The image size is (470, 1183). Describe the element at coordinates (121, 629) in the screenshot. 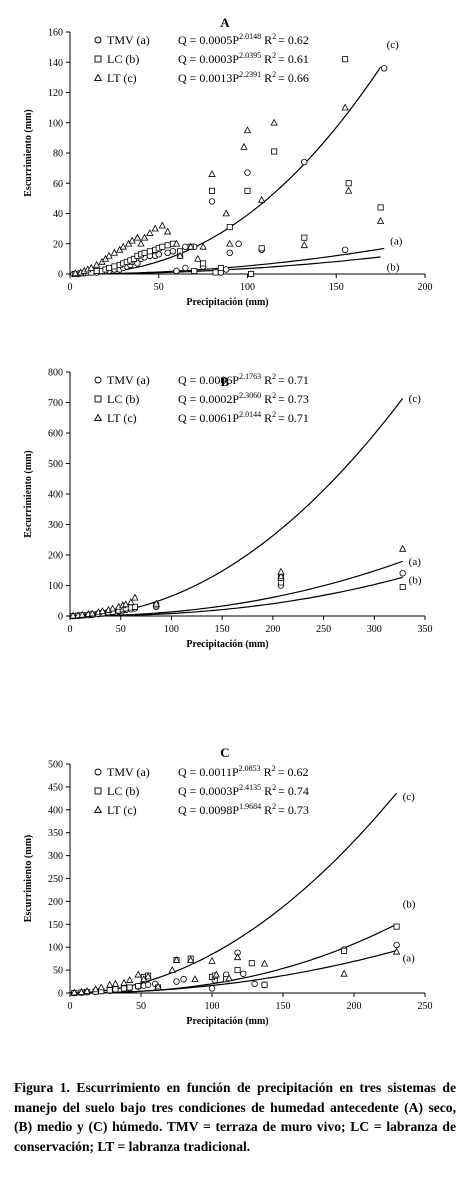

I see `x-tick-label: 50` at that location.